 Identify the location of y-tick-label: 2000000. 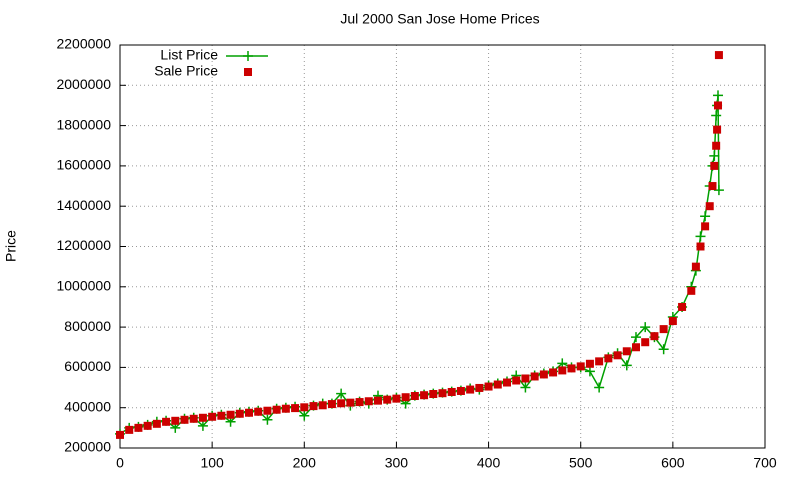
(83, 84).